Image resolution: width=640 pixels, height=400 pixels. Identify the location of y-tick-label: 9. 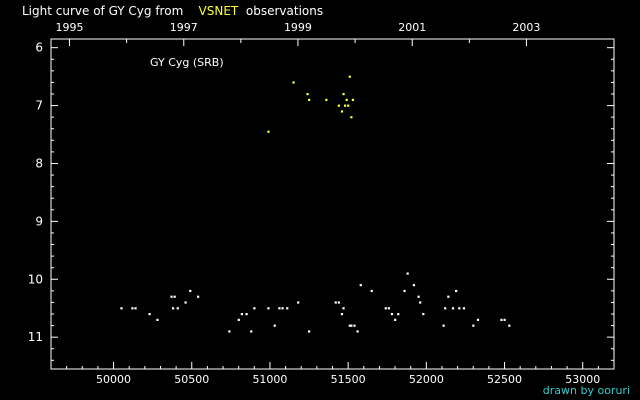
(39, 221).